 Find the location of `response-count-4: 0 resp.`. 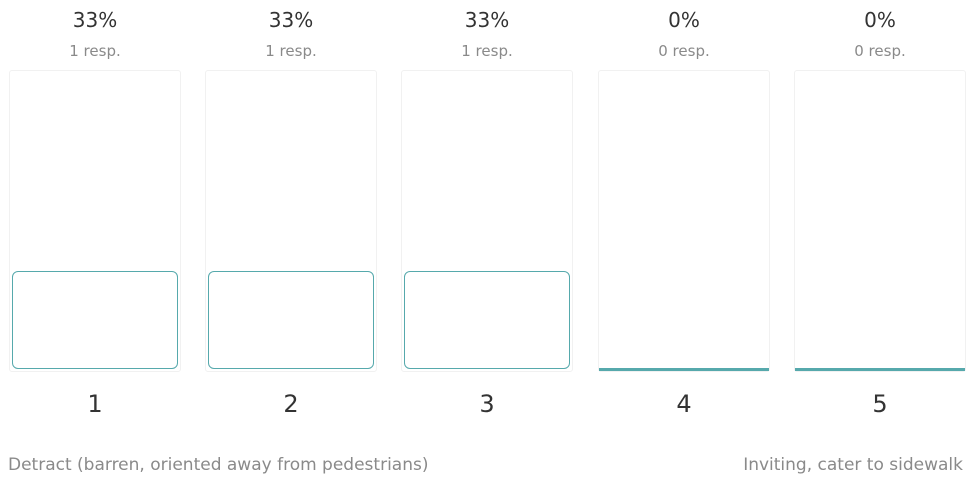

response-count-4: 0 resp. is located at coordinates (684, 51).